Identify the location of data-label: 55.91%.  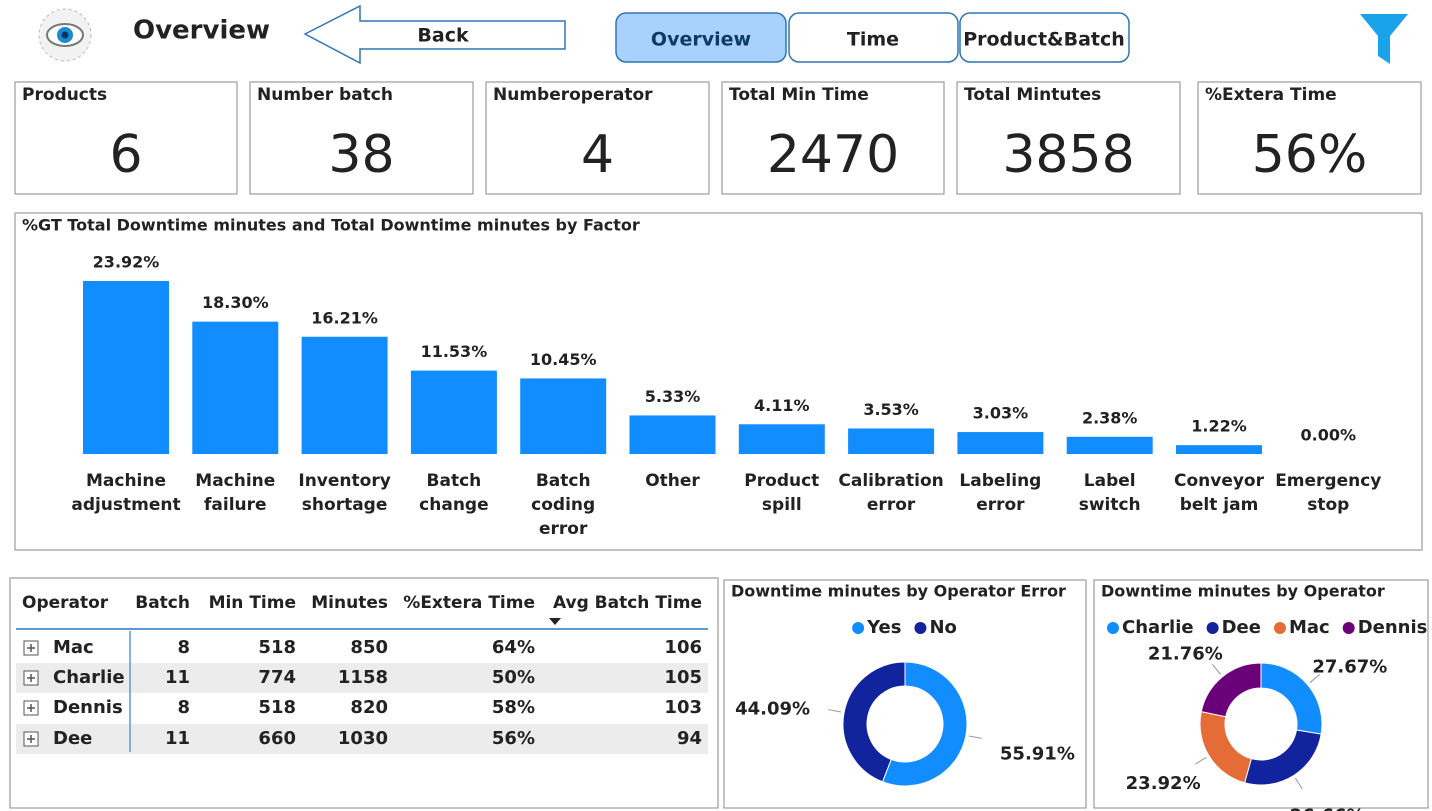
(1037, 754).